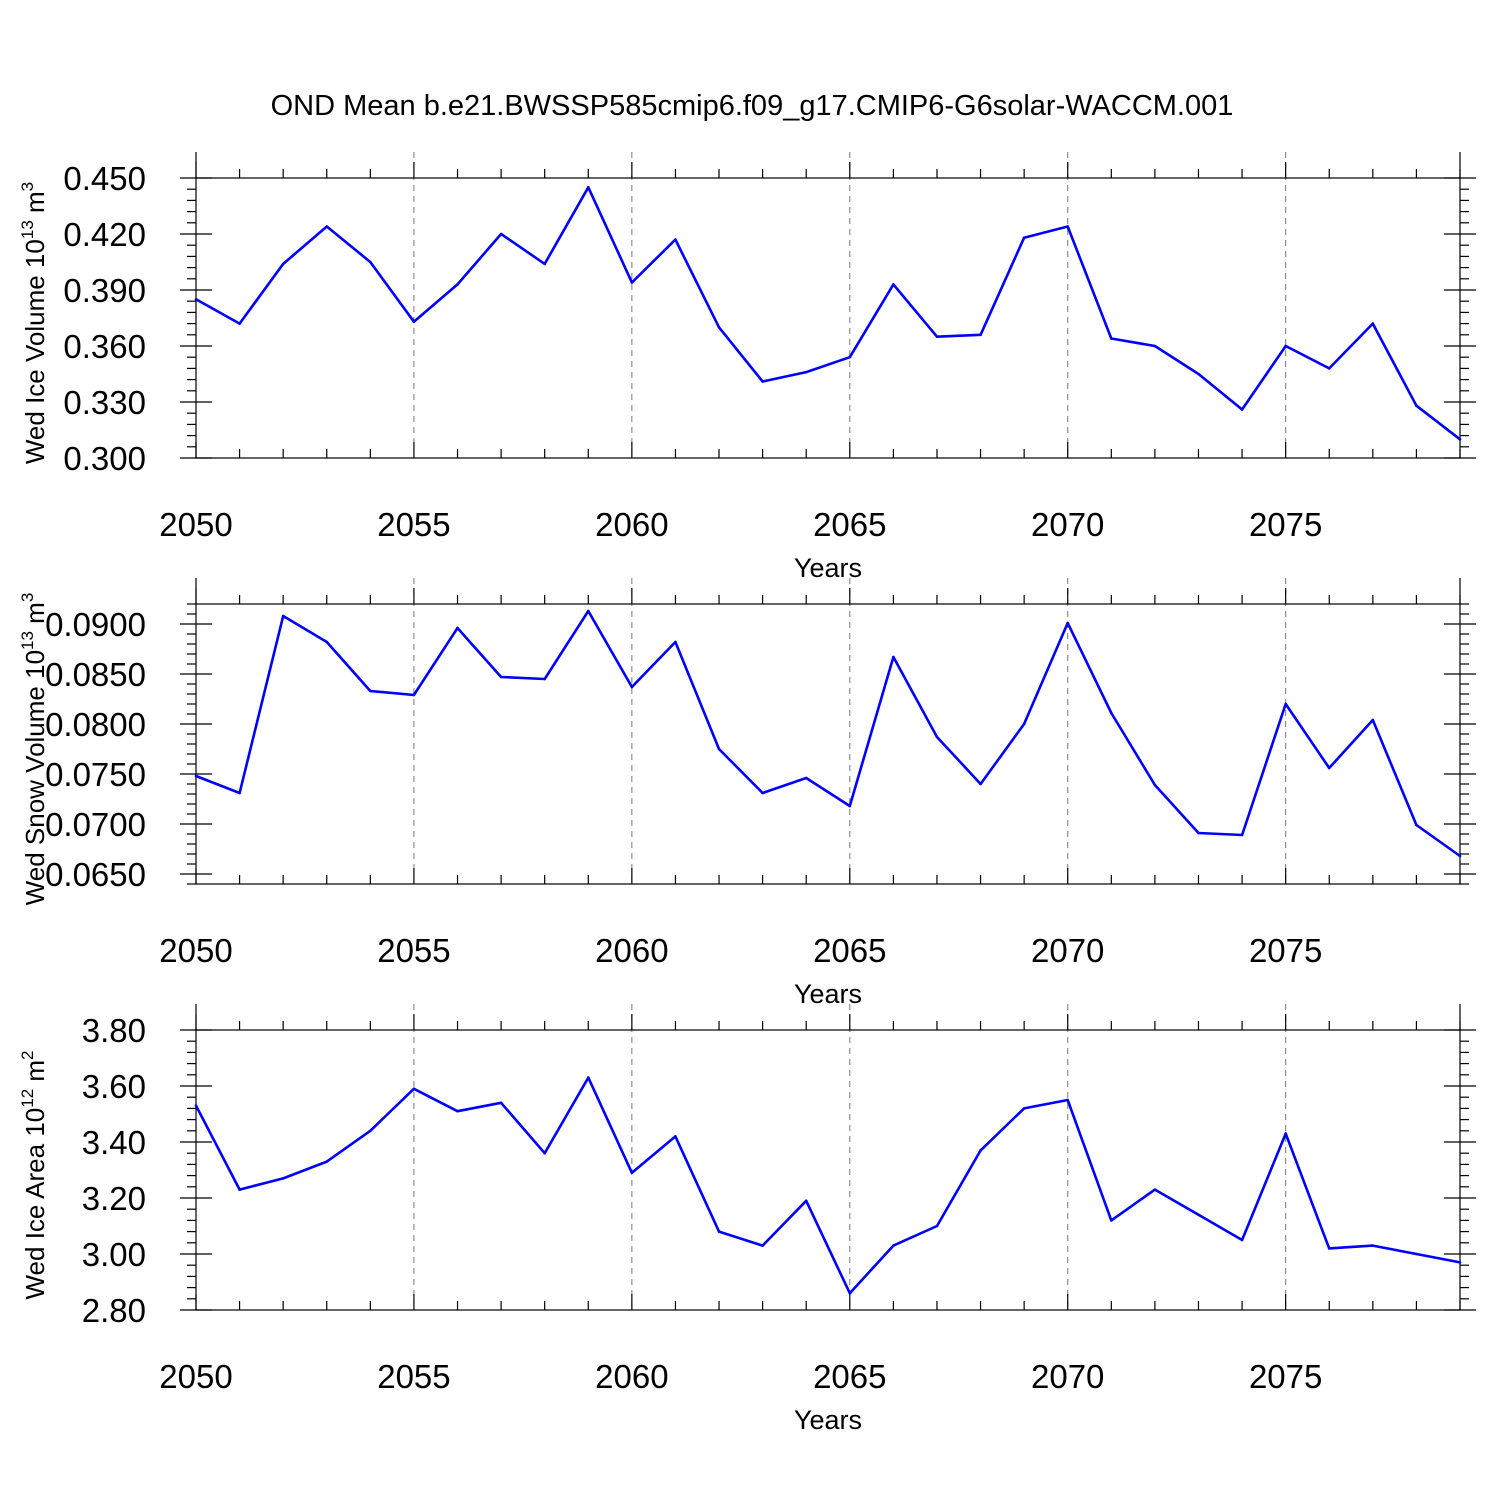 The width and height of the screenshot is (1500, 1500). I want to click on snow-volume-x-tick-label: 2055, so click(413, 950).